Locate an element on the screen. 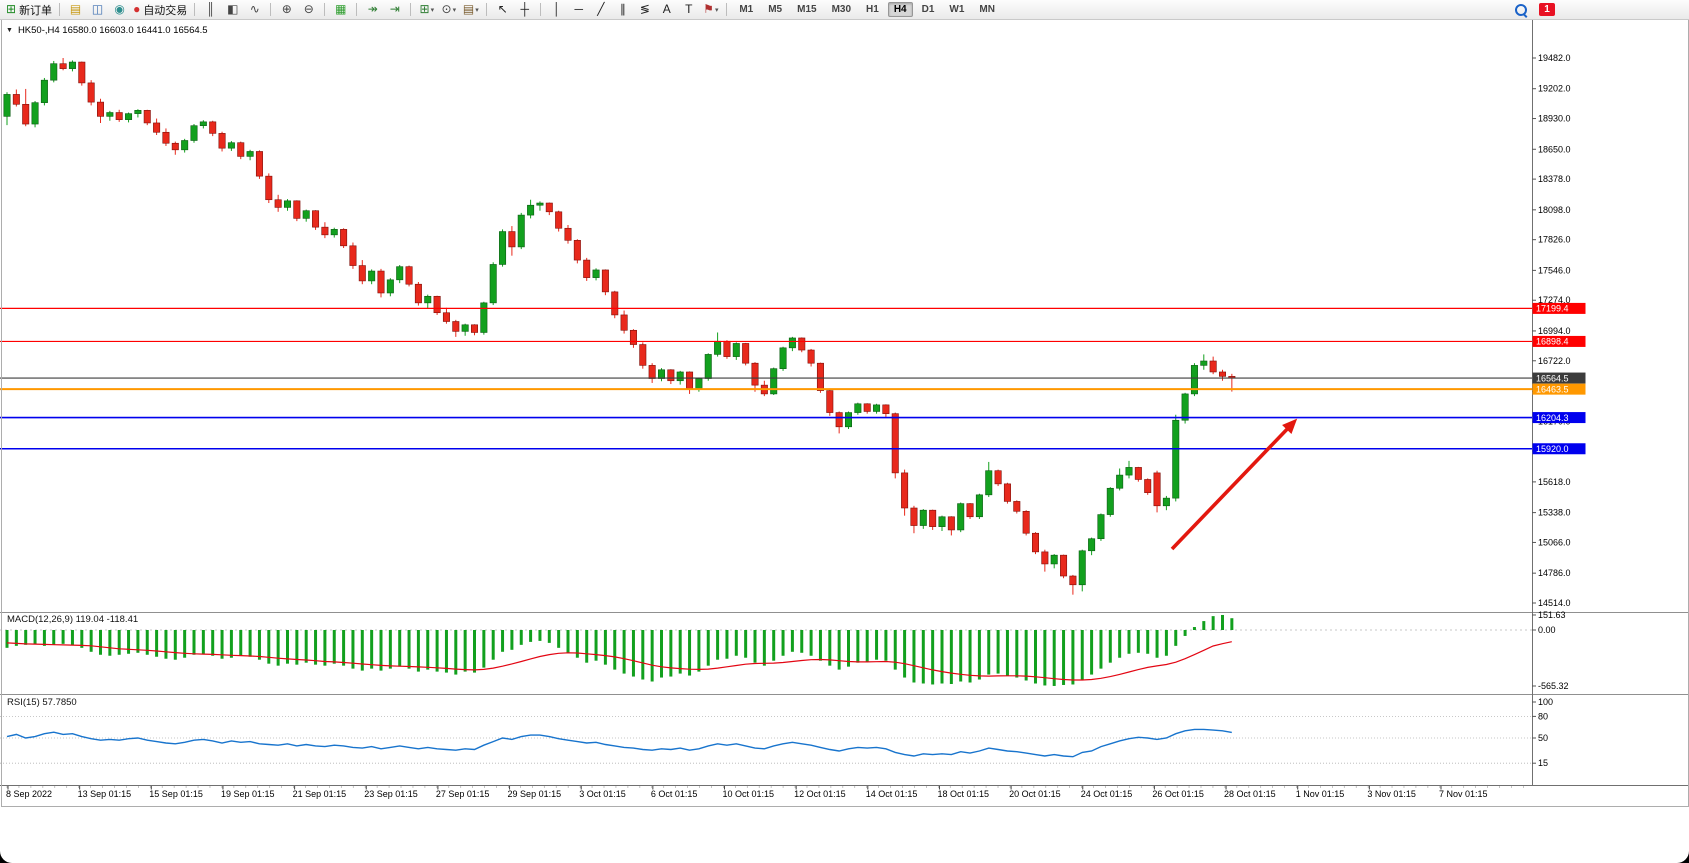 The image size is (1689, 863). fibonacci-button: ≶ is located at coordinates (644, 10).